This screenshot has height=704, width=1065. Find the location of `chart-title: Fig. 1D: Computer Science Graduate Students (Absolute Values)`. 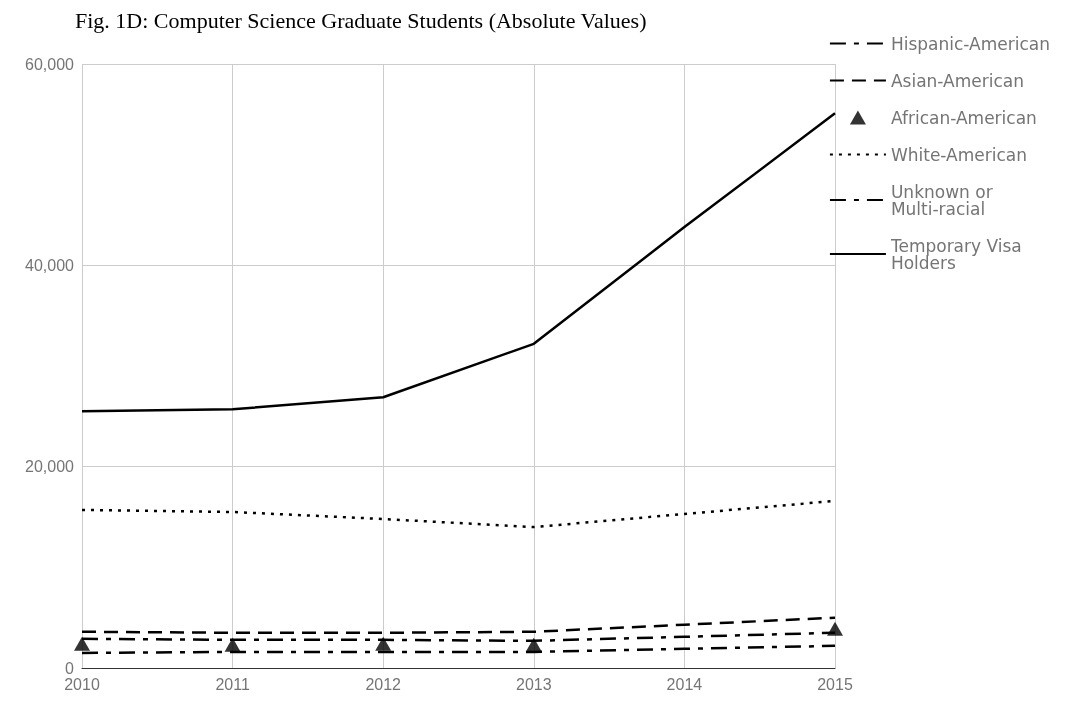

chart-title: Fig. 1D: Computer Science Graduate Students (Absolute Values) is located at coordinates (361, 20).